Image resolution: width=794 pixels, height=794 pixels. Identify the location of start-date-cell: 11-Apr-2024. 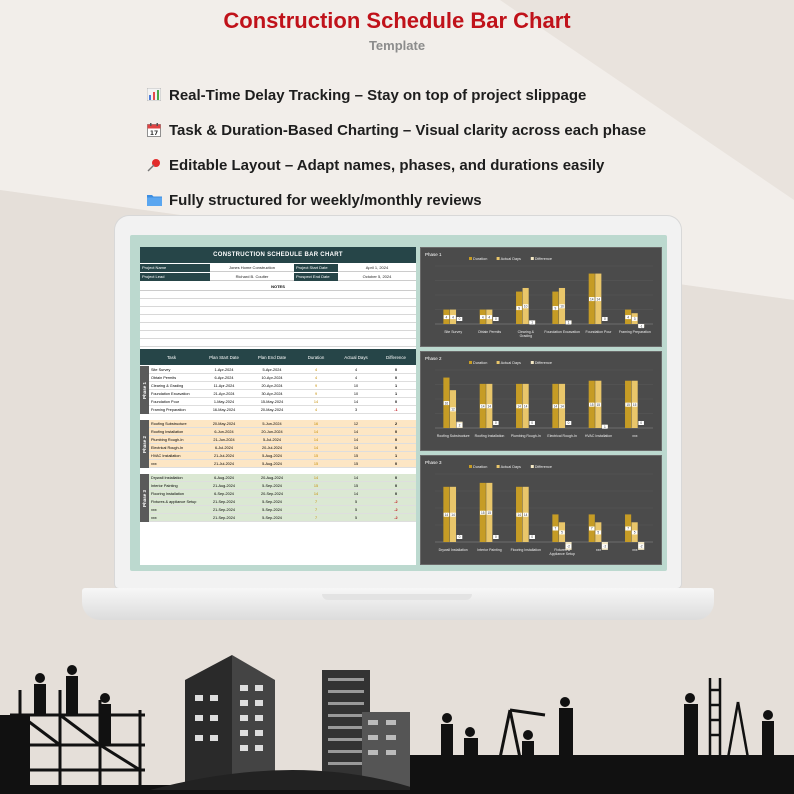
(224, 385).